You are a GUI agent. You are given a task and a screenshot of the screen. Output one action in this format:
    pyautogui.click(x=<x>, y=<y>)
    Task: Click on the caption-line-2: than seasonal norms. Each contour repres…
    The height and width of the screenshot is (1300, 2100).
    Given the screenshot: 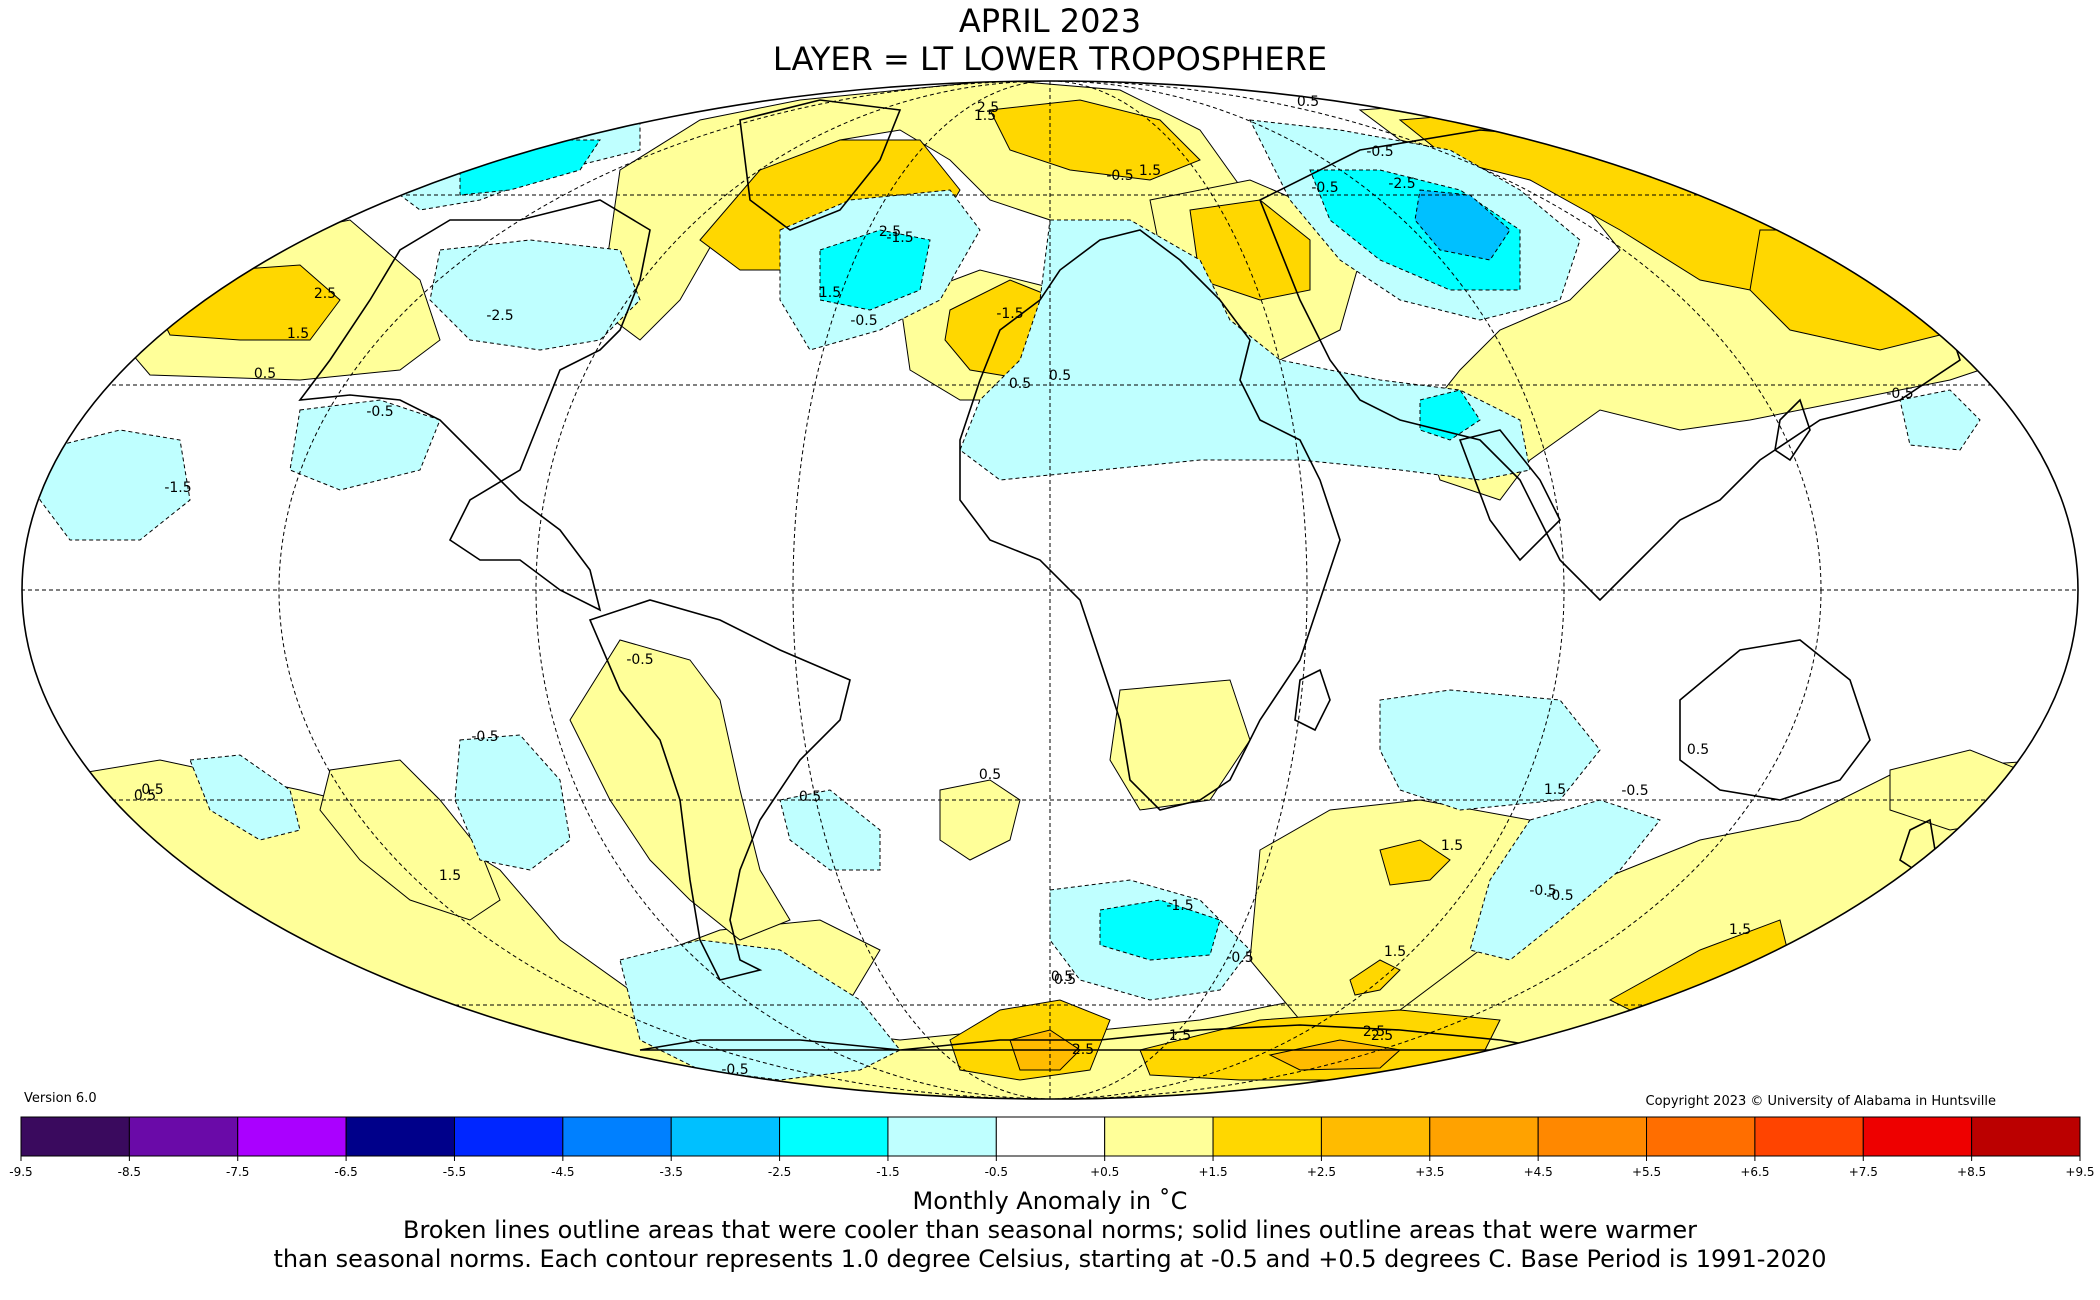 What is the action you would take?
    pyautogui.click(x=1050, y=1259)
    